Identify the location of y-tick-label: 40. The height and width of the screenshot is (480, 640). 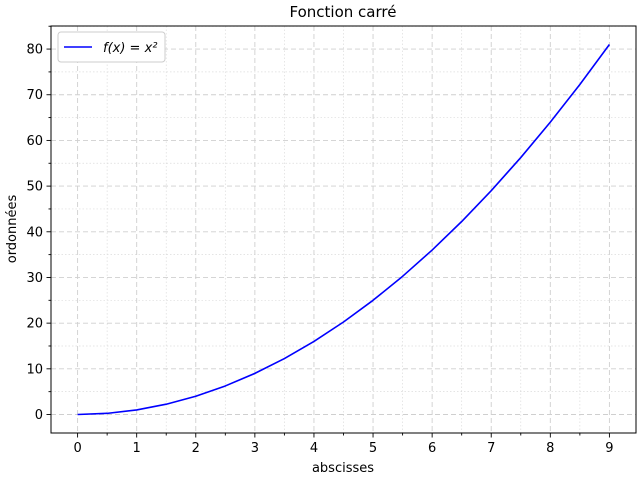
(34, 232).